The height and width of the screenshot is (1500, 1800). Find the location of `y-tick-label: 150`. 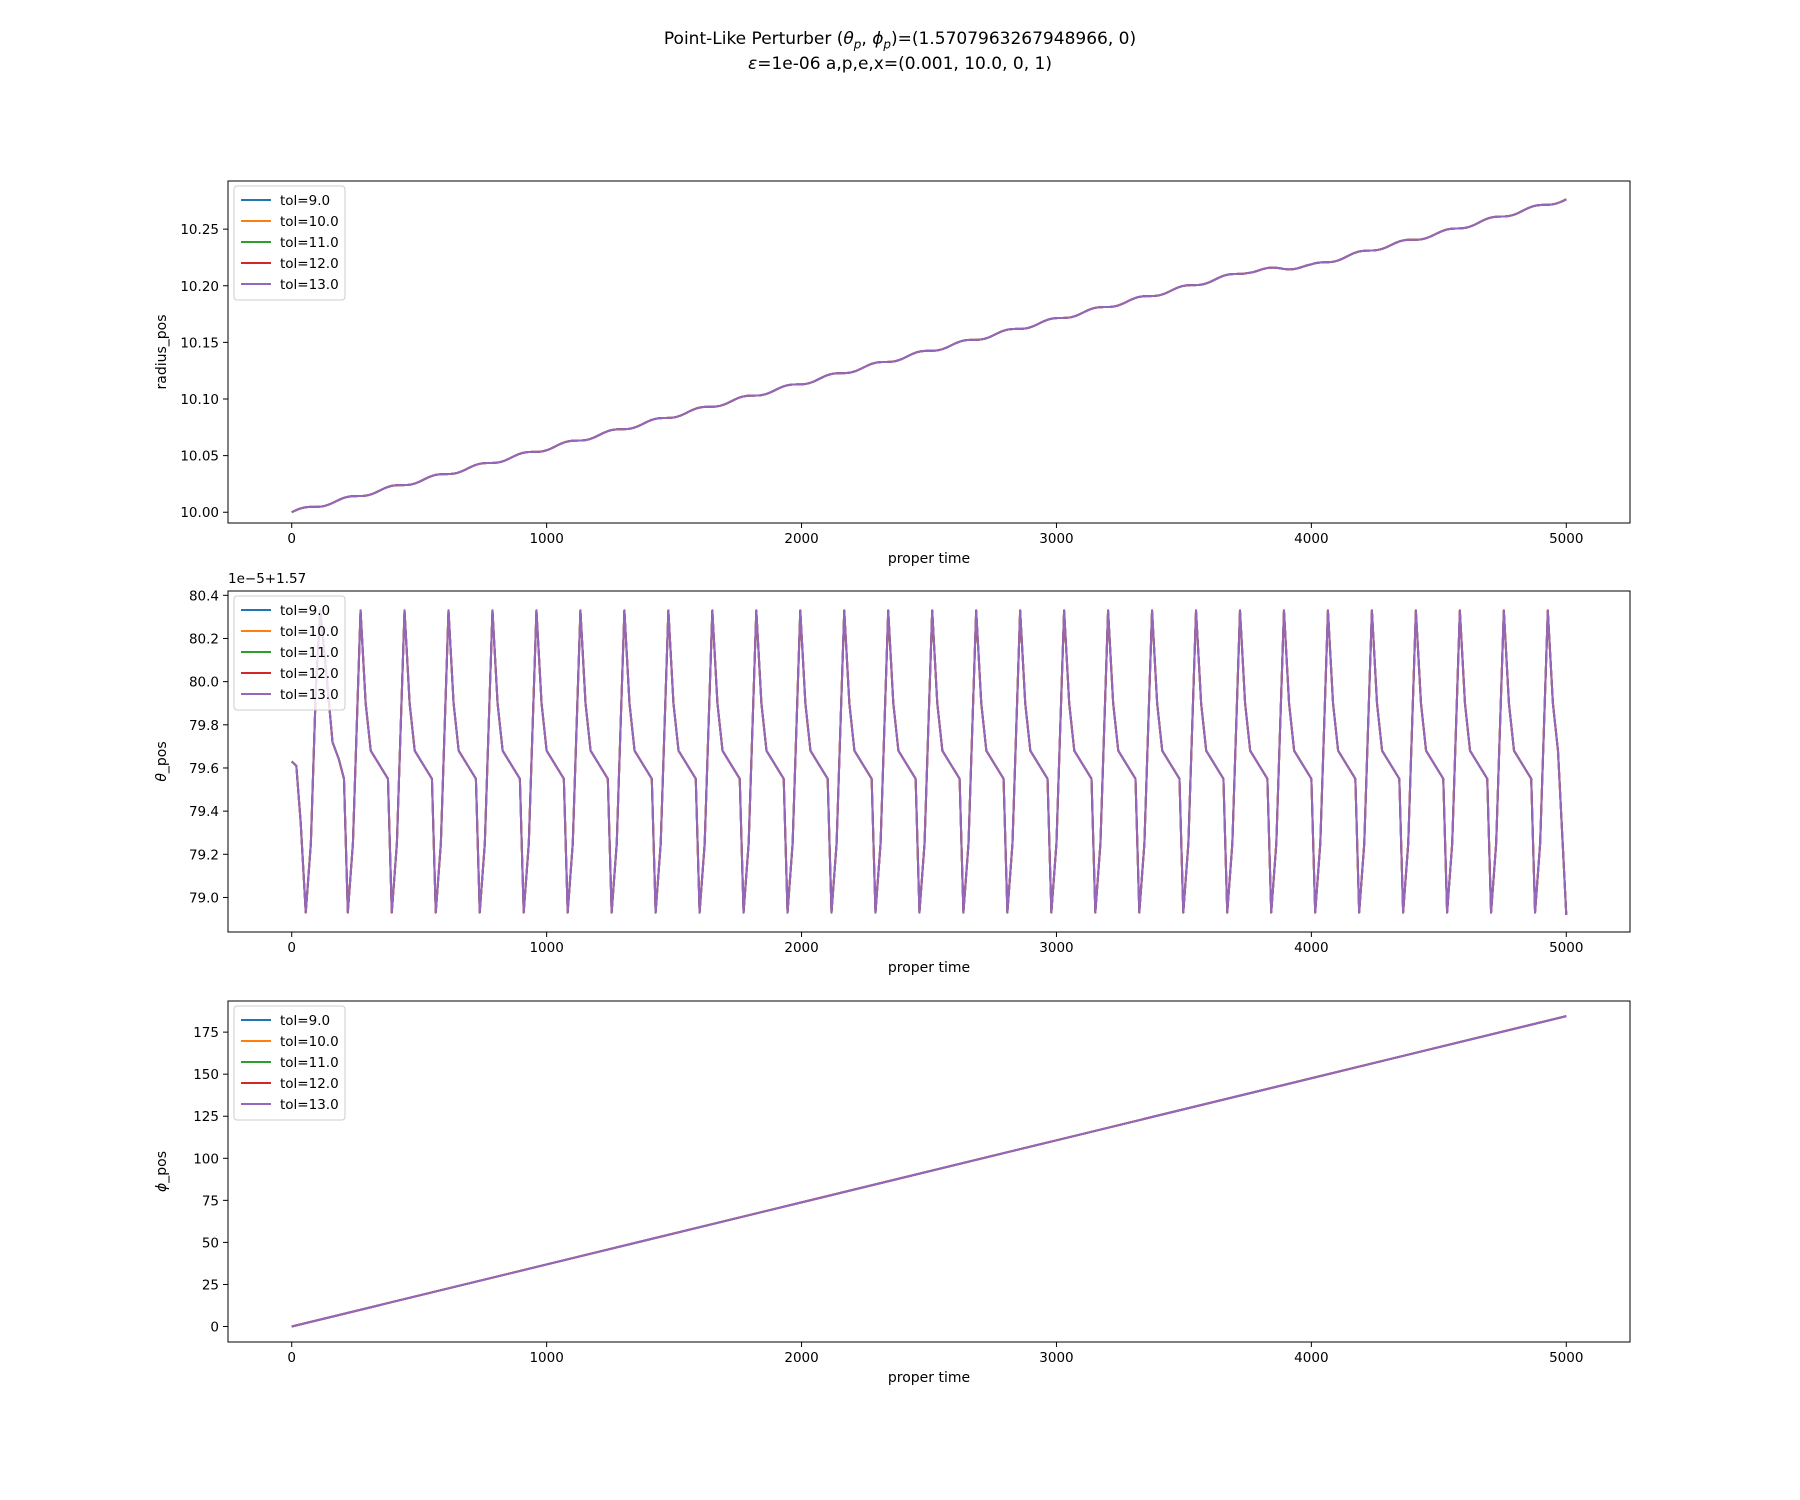

y-tick-label: 150 is located at coordinates (206, 1075).